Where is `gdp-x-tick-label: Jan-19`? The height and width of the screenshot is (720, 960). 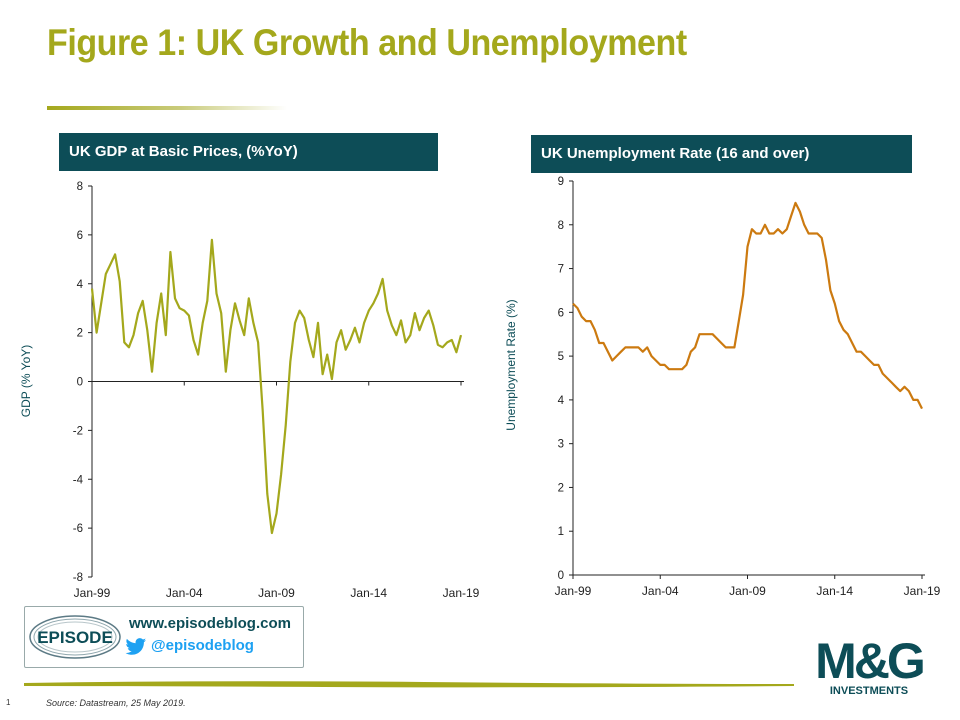
gdp-x-tick-label: Jan-19 is located at coordinates (461, 593).